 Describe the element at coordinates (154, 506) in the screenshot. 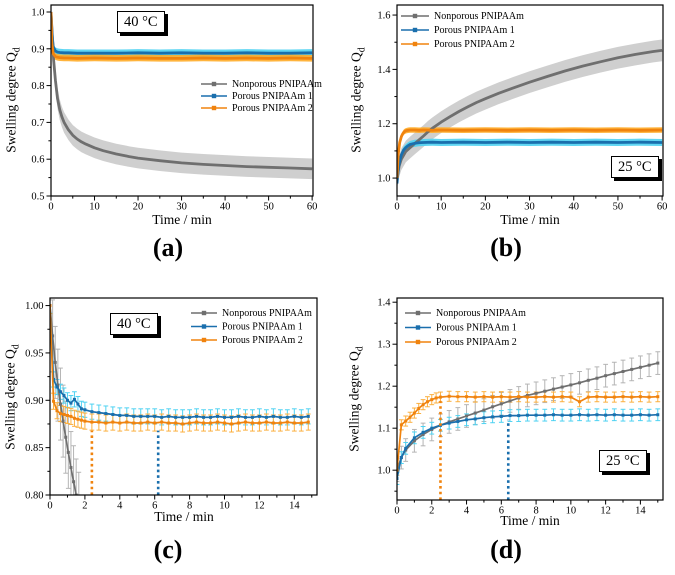

I see `svg-text: 6` at that location.